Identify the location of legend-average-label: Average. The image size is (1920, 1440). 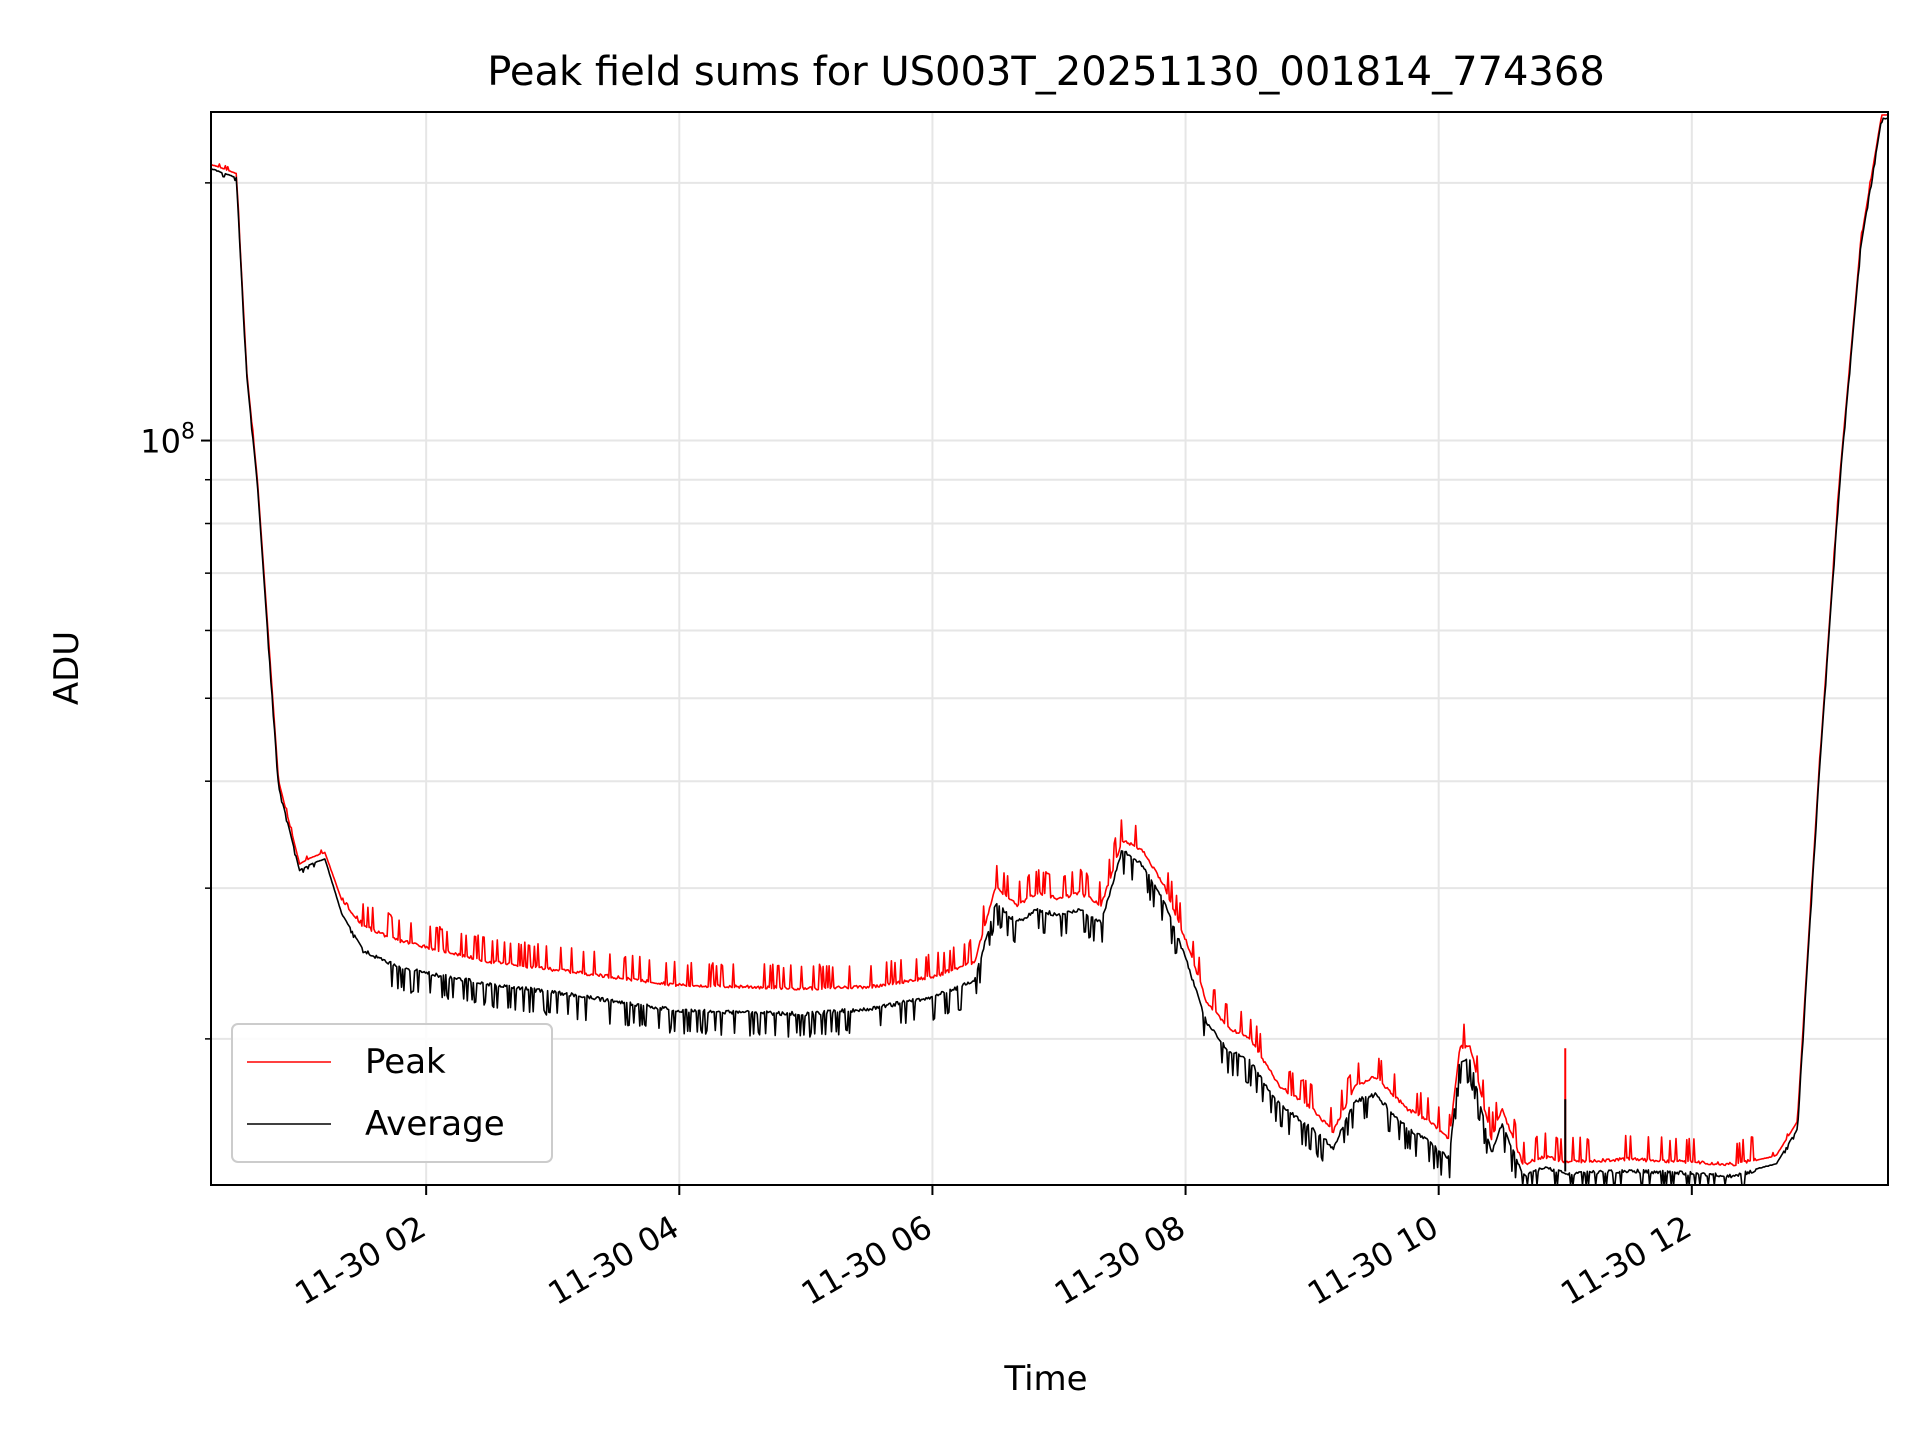
(435, 1124).